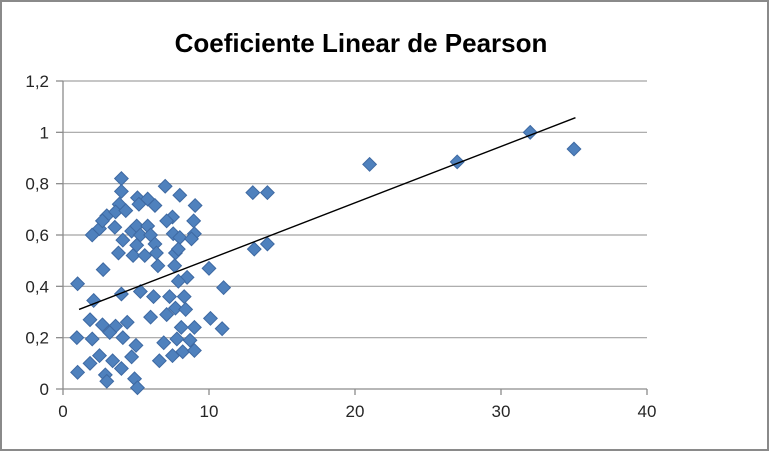  I want to click on x-tick-label: 40, so click(647, 411).